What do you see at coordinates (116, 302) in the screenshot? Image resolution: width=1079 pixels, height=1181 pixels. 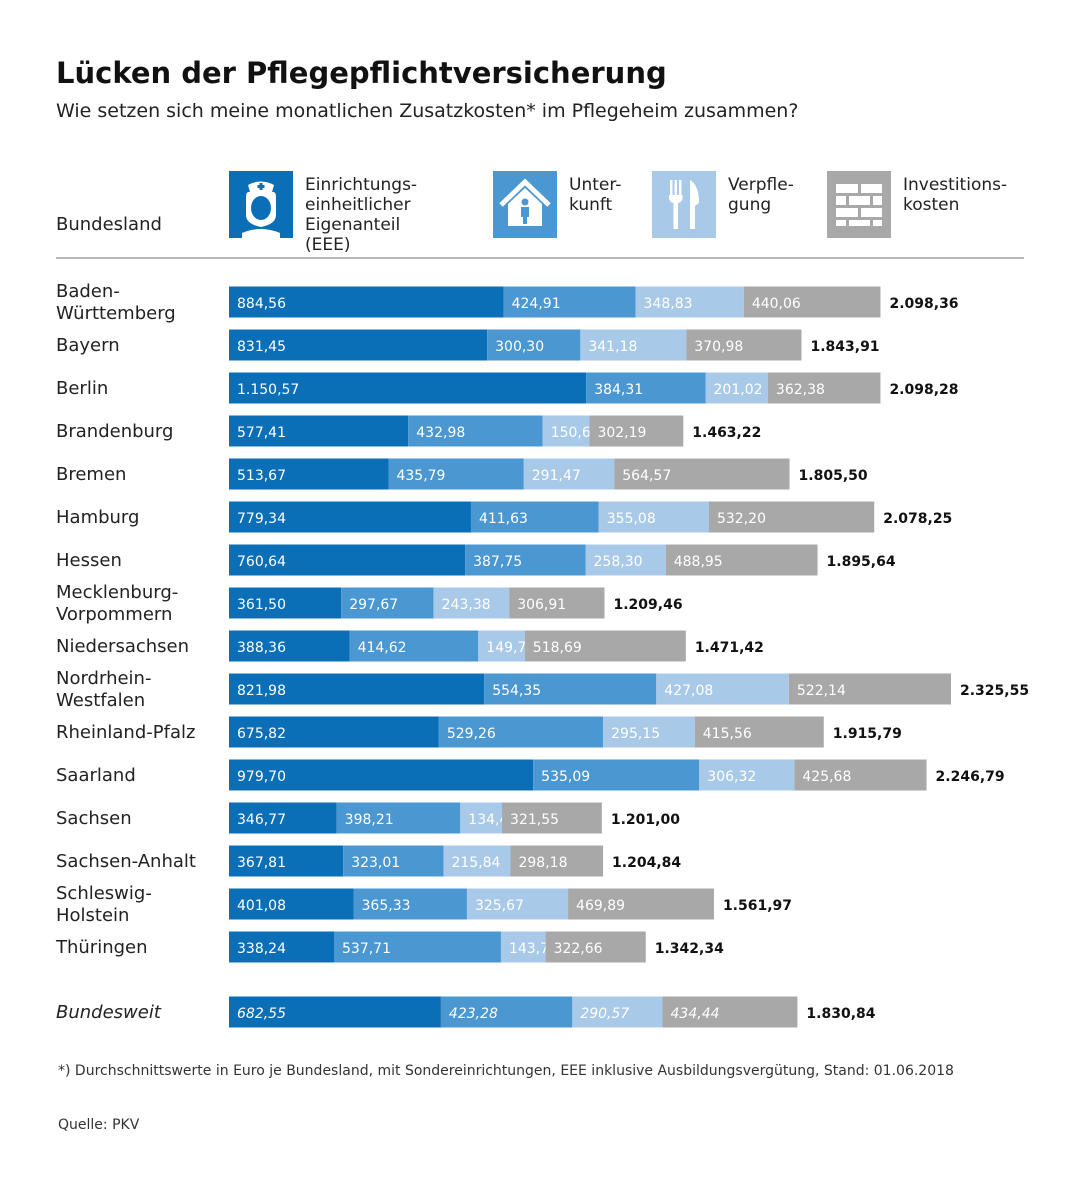 I see `category-label: Baden-Württemberg` at bounding box center [116, 302].